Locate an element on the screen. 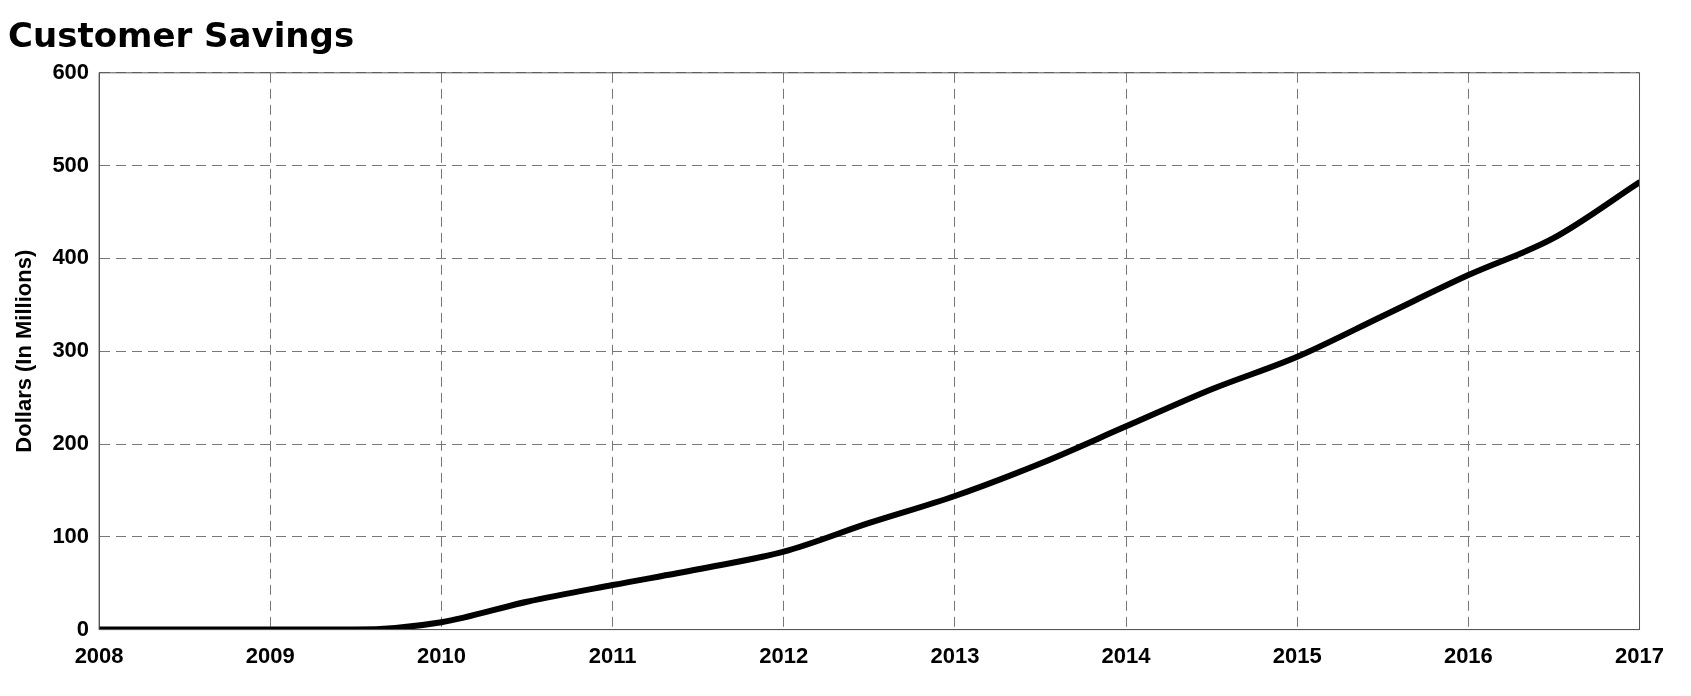 The width and height of the screenshot is (1691, 696). y-tick-label: 500 is located at coordinates (71, 164).